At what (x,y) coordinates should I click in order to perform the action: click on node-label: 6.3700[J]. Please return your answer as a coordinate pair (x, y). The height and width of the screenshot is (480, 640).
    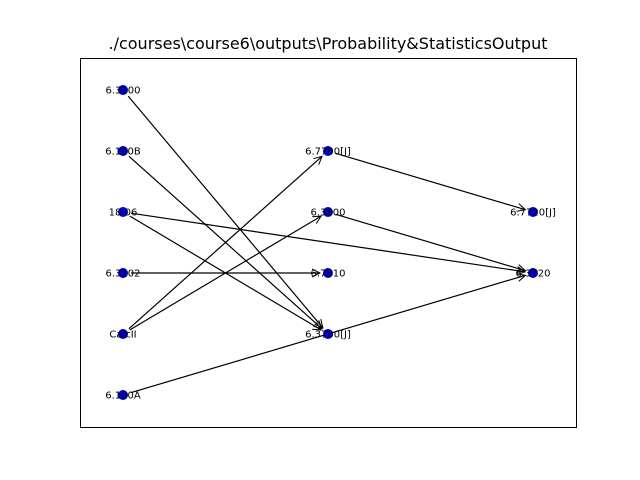
    Looking at the image, I should click on (328, 335).